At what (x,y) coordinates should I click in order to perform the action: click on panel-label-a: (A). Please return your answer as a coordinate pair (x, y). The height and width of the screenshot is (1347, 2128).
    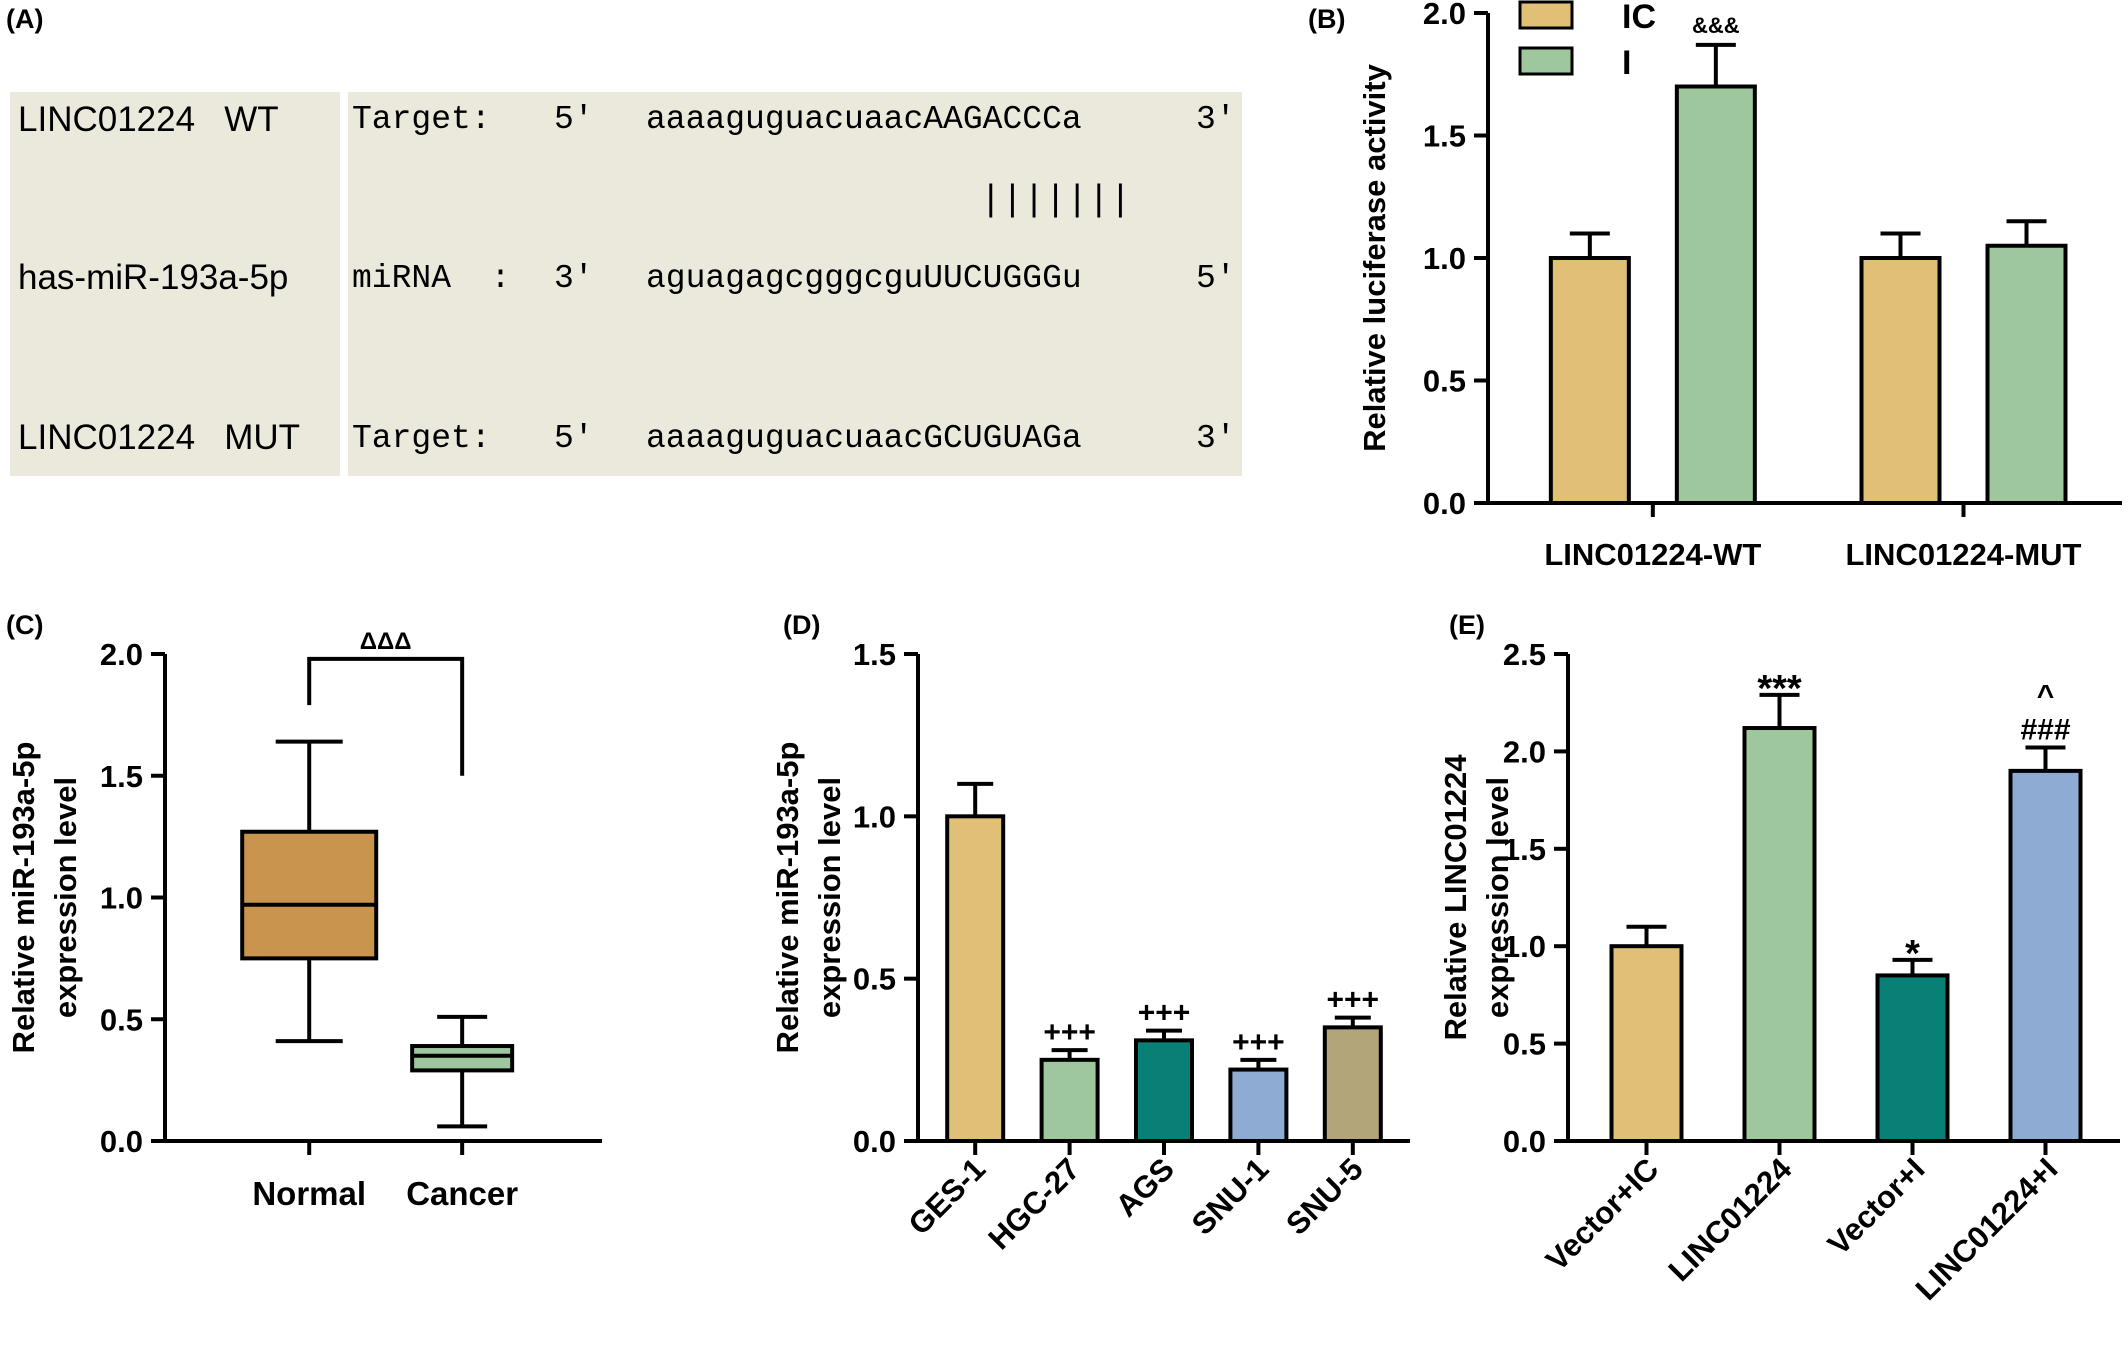
    Looking at the image, I should click on (25, 19).